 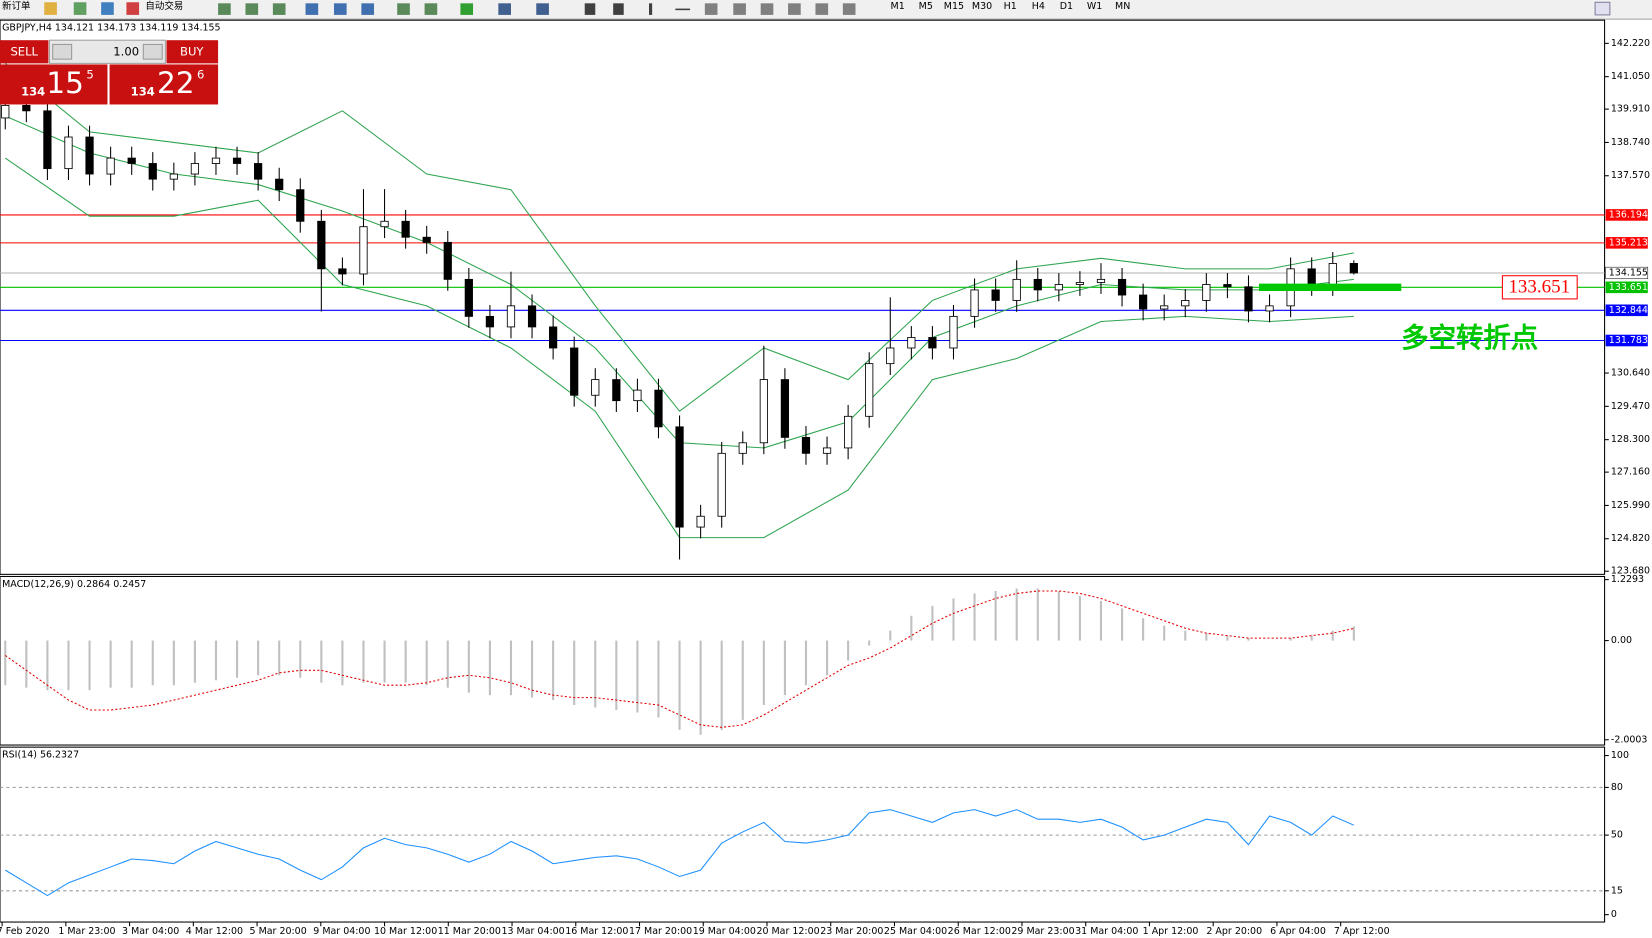 I want to click on timeframe-button: D1, so click(x=1066, y=6).